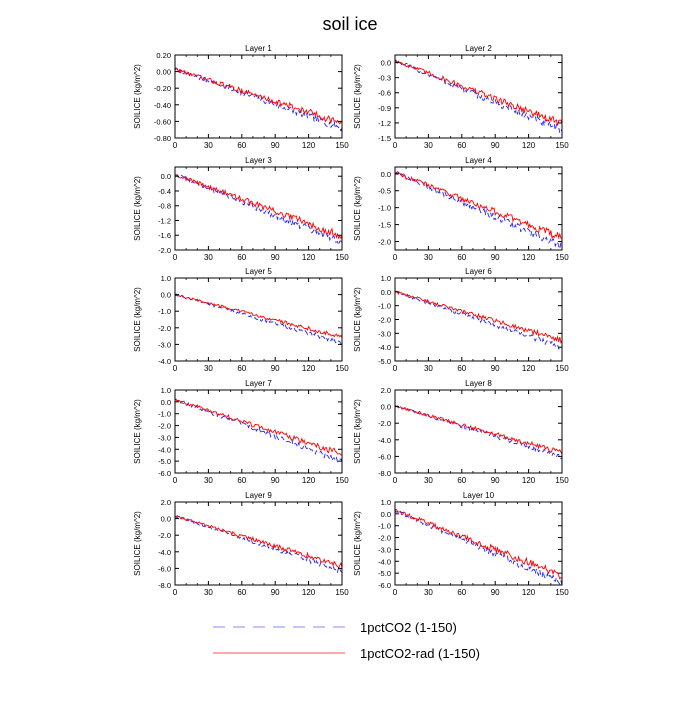 The width and height of the screenshot is (700, 705). I want to click on y-tick-label: -1.5, so click(384, 225).